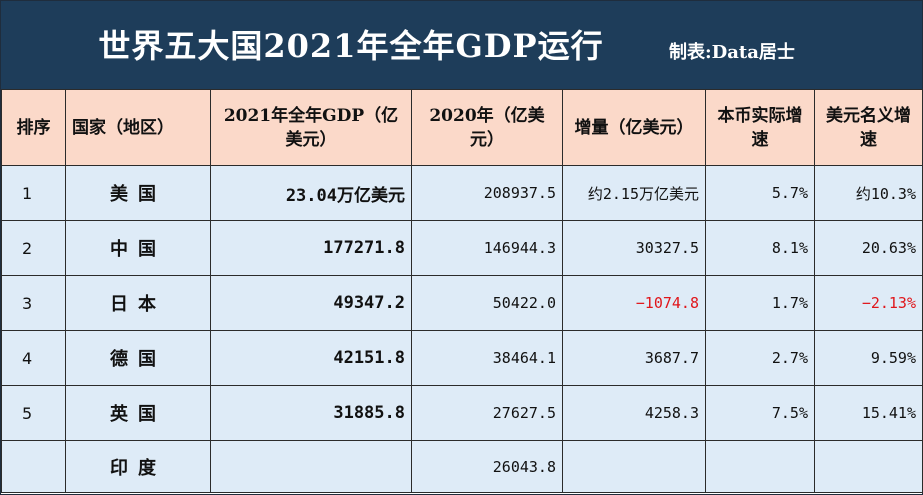 The height and width of the screenshot is (495, 923). What do you see at coordinates (868, 358) in the screenshot?
I see `cell-usd-growth: 9.59%` at bounding box center [868, 358].